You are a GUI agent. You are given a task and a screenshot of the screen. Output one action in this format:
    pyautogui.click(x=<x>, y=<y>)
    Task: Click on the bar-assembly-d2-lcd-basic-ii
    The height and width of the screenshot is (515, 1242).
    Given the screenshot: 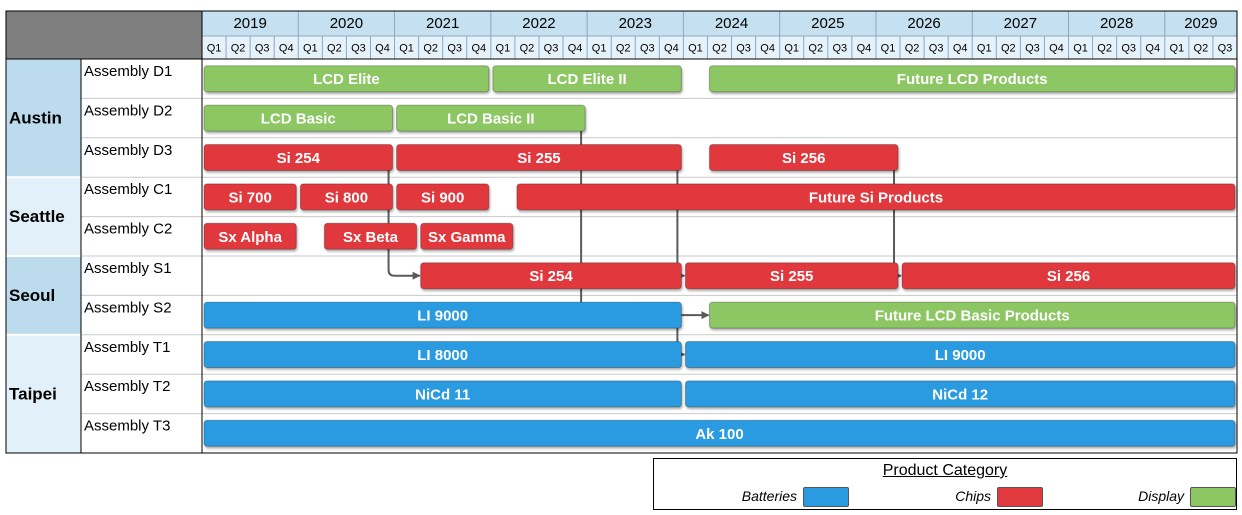 What is the action you would take?
    pyautogui.click(x=491, y=118)
    